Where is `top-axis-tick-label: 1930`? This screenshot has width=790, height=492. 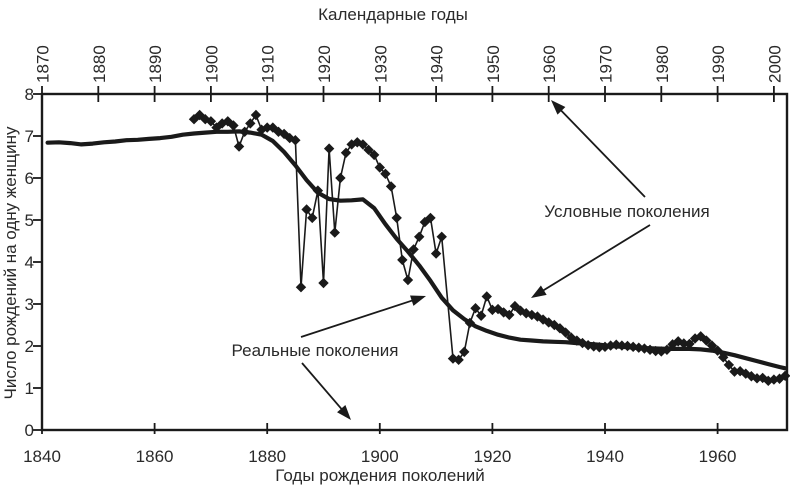 top-axis-tick-label: 1930 is located at coordinates (380, 64).